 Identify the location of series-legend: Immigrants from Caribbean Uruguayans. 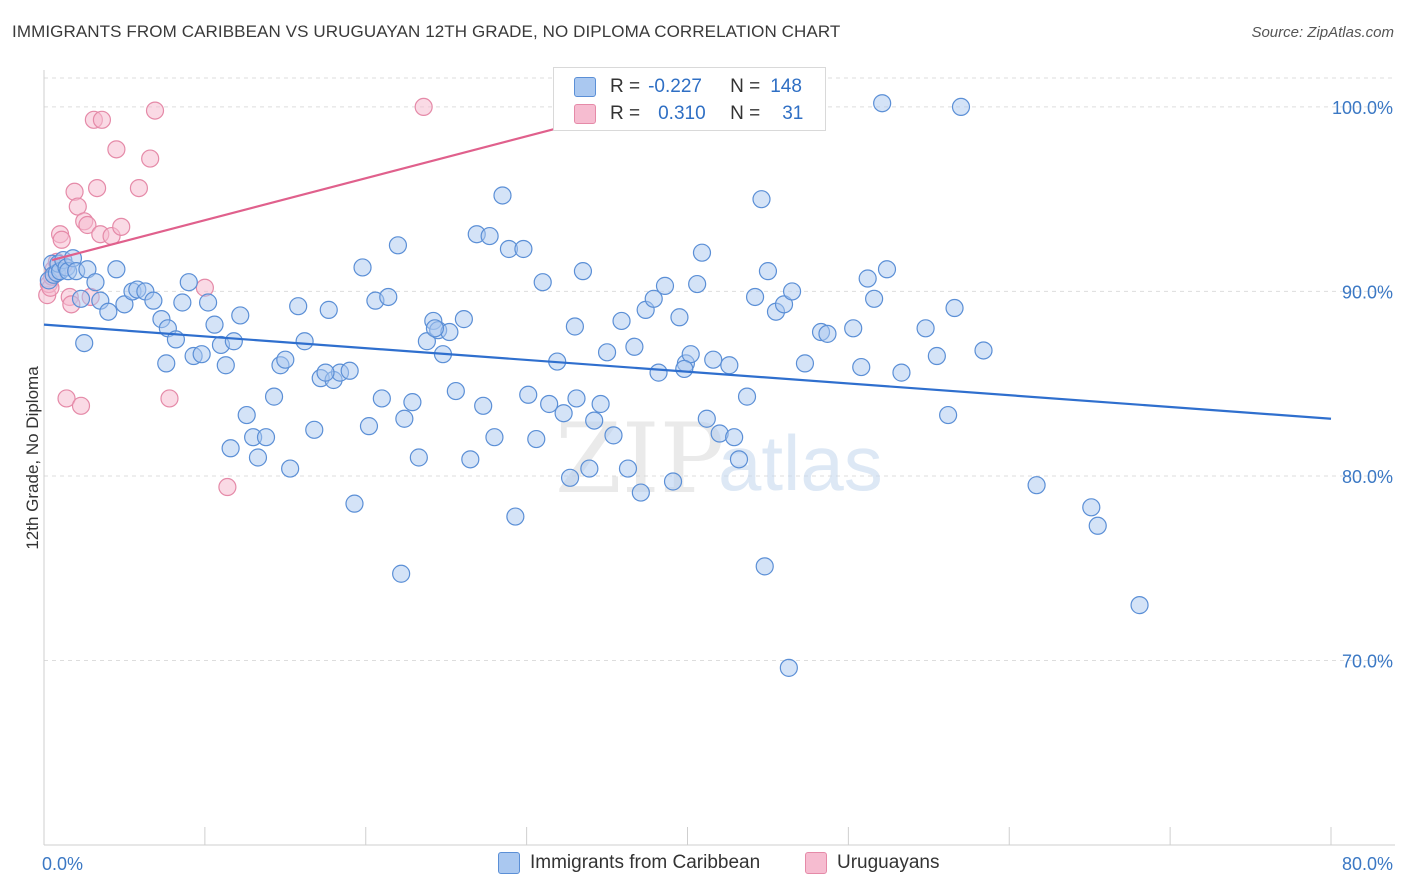
(703, 865).